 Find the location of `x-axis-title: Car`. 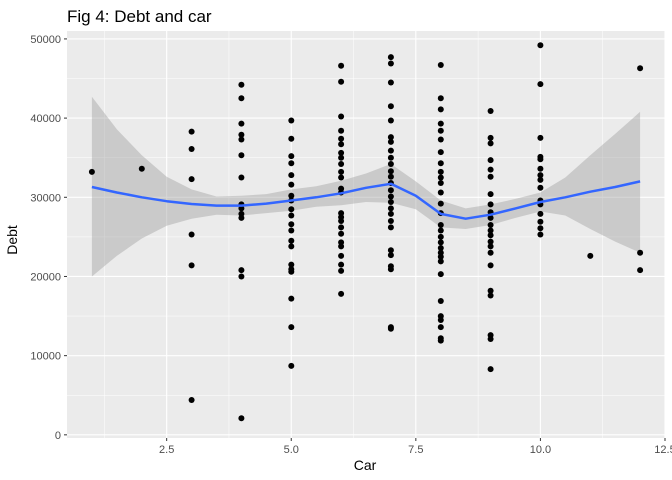

x-axis-title: Car is located at coordinates (365, 465).